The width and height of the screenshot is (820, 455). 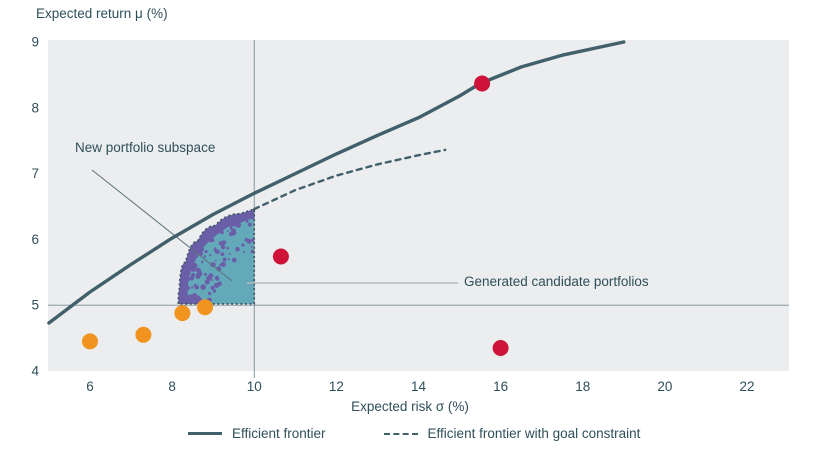 I want to click on legend-item-efficient-frontier: Efficient frontier, so click(x=257, y=433).